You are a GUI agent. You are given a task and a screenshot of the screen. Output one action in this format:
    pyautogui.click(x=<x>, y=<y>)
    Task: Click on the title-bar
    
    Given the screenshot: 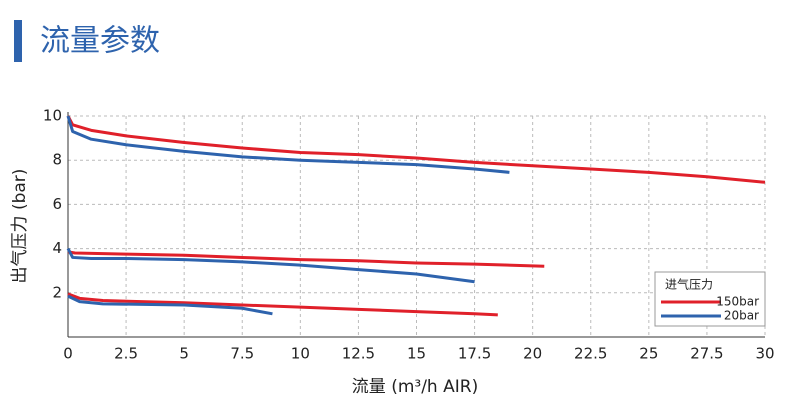 What is the action you would take?
    pyautogui.click(x=18, y=41)
    